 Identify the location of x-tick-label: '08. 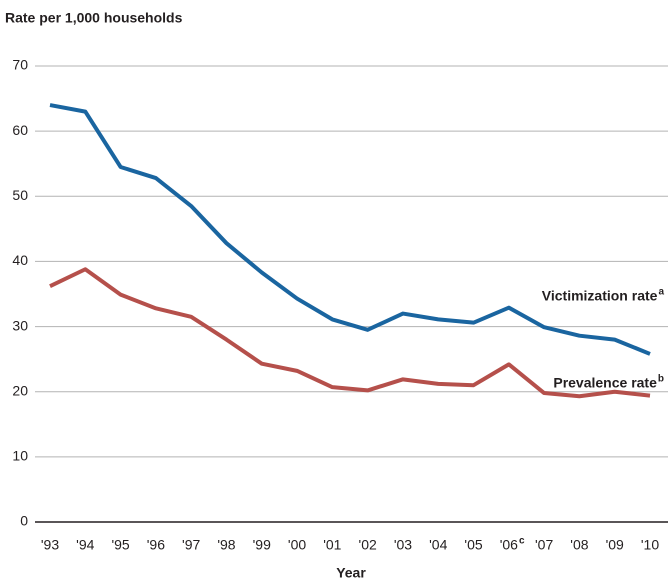
(579, 545).